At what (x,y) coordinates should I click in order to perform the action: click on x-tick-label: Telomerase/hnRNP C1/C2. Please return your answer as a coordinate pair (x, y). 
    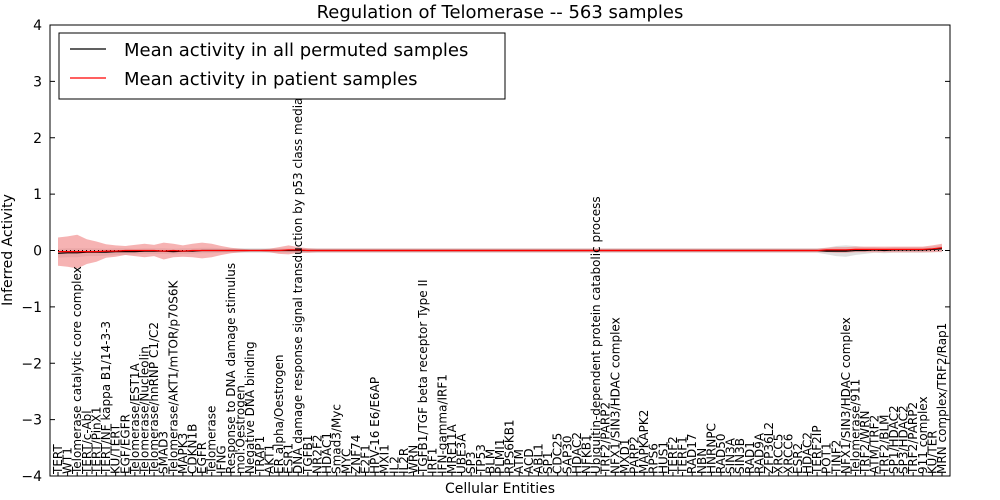
    Looking at the image, I should click on (154, 398).